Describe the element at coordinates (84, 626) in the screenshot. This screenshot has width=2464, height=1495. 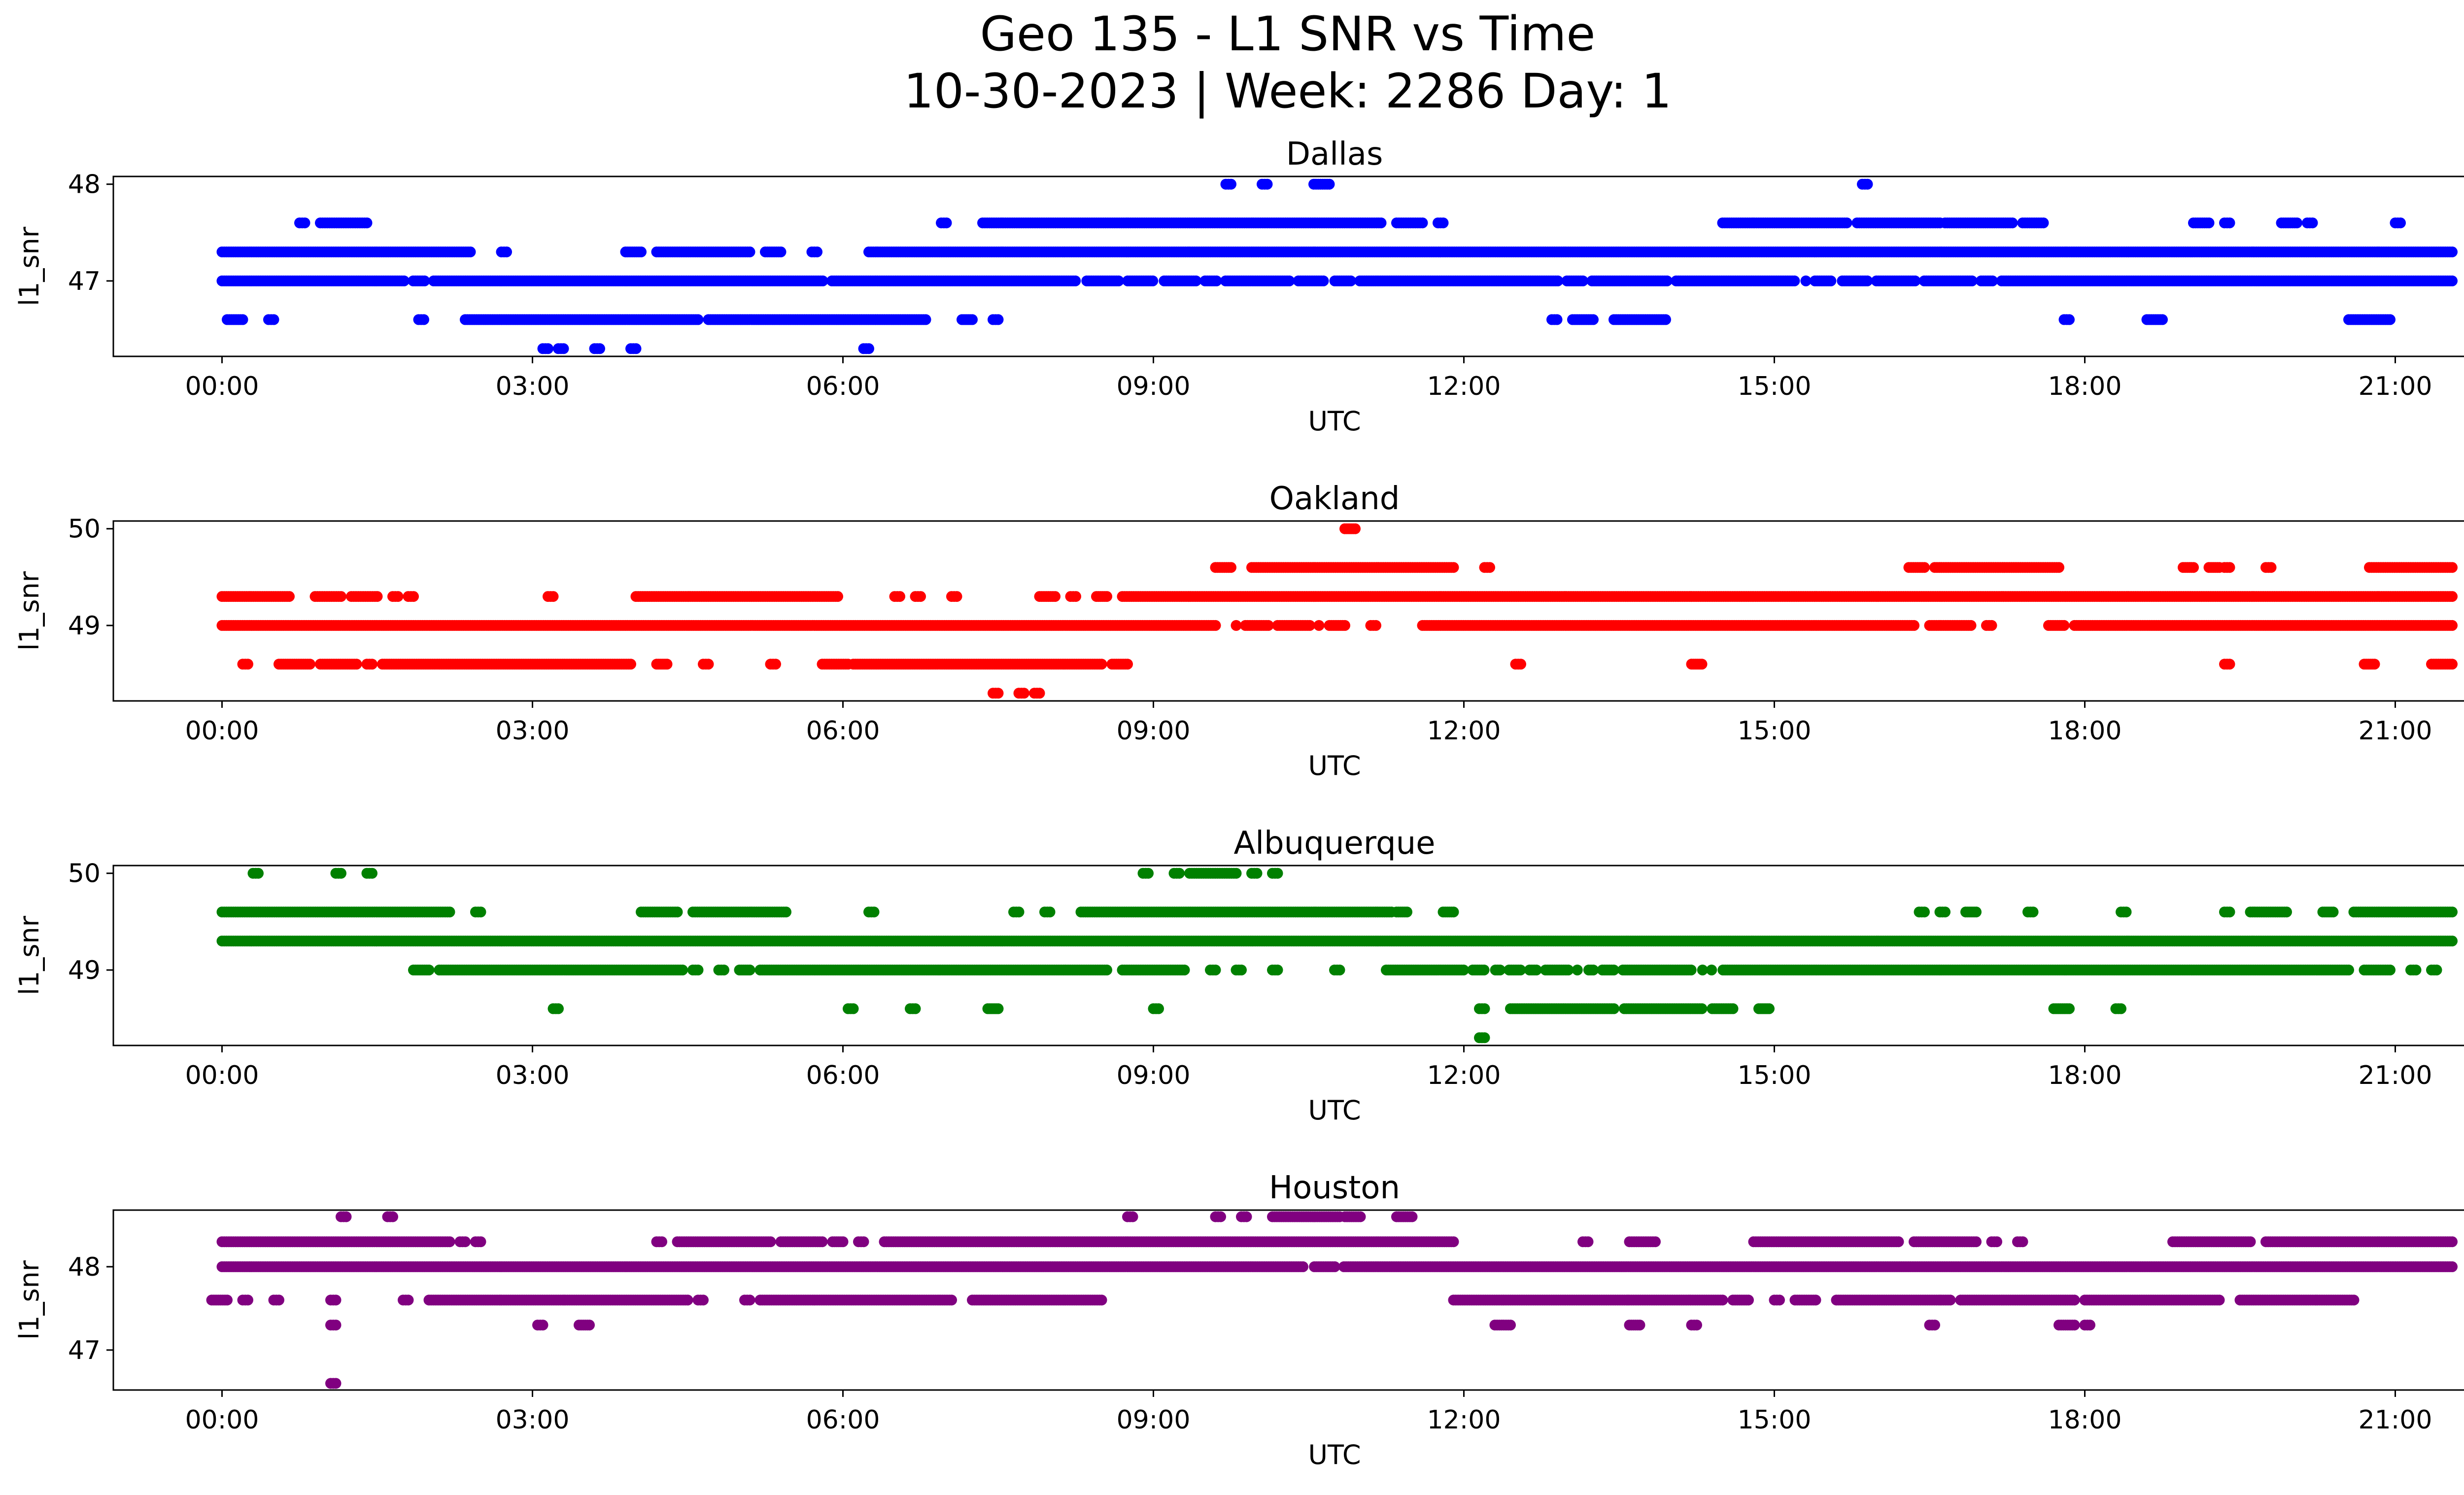
I see `y-tick-label: 49` at that location.